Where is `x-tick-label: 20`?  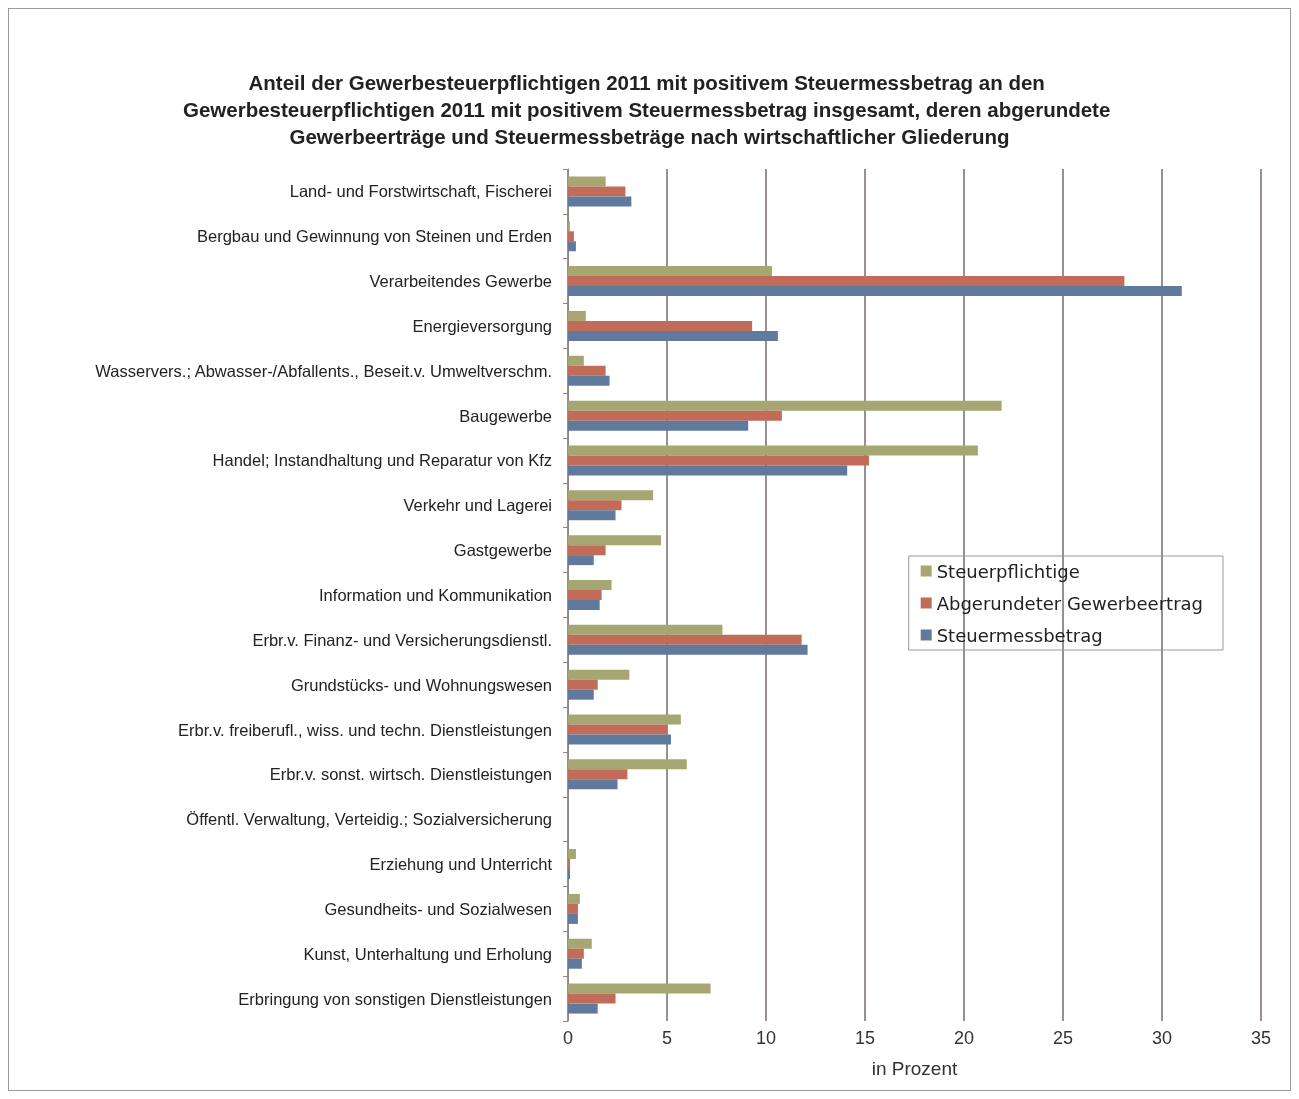 x-tick-label: 20 is located at coordinates (964, 1038).